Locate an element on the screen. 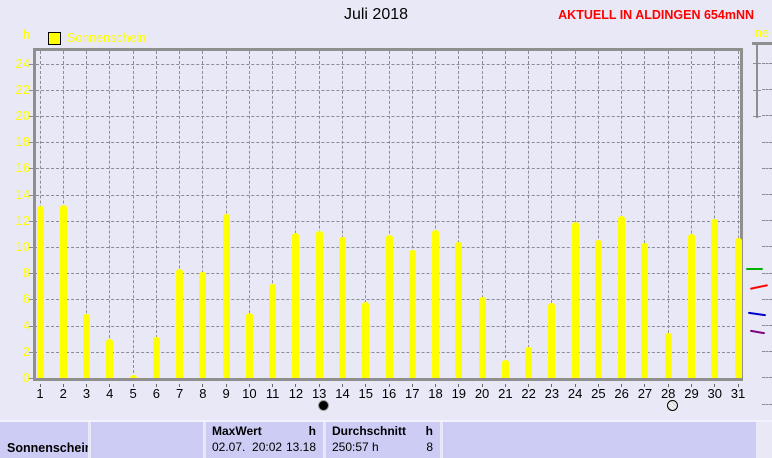  x-axis-day-label: 25 is located at coordinates (598, 393).